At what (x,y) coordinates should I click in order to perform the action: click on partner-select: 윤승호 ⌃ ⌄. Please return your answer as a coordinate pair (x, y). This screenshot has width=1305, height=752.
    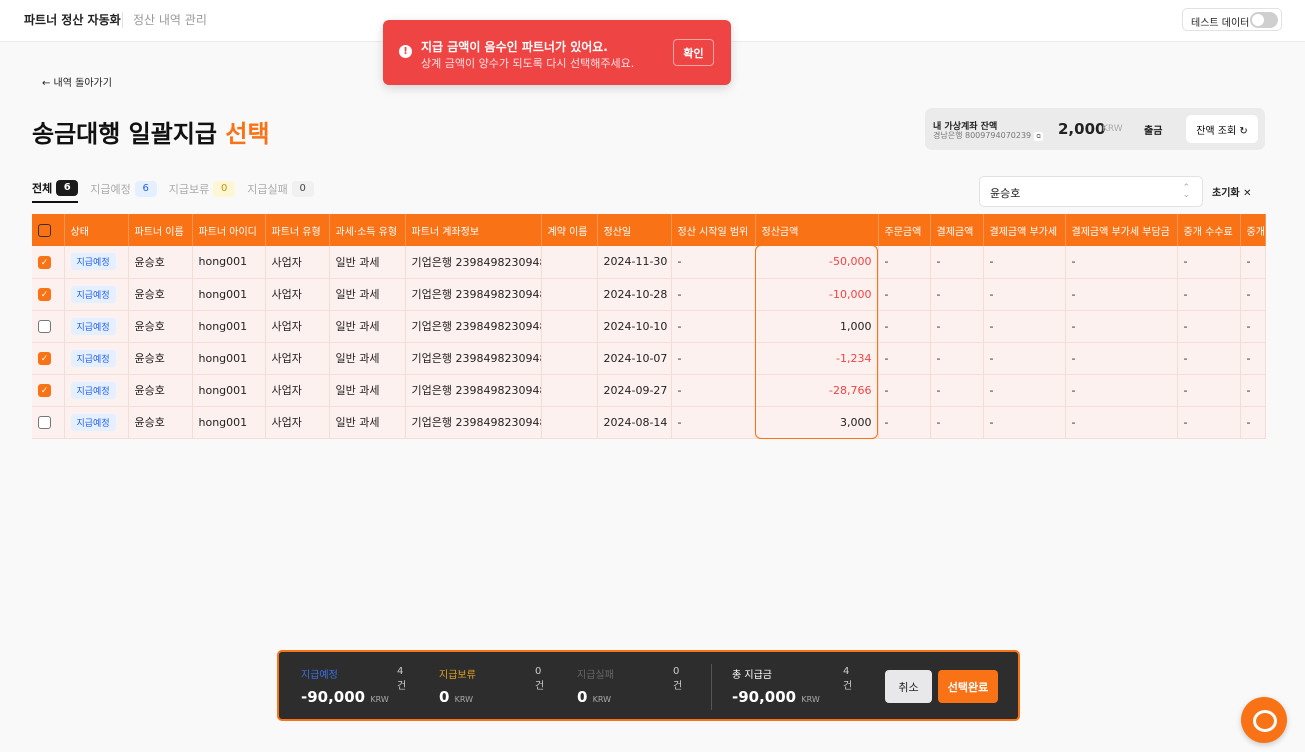
    Looking at the image, I should click on (1091, 191).